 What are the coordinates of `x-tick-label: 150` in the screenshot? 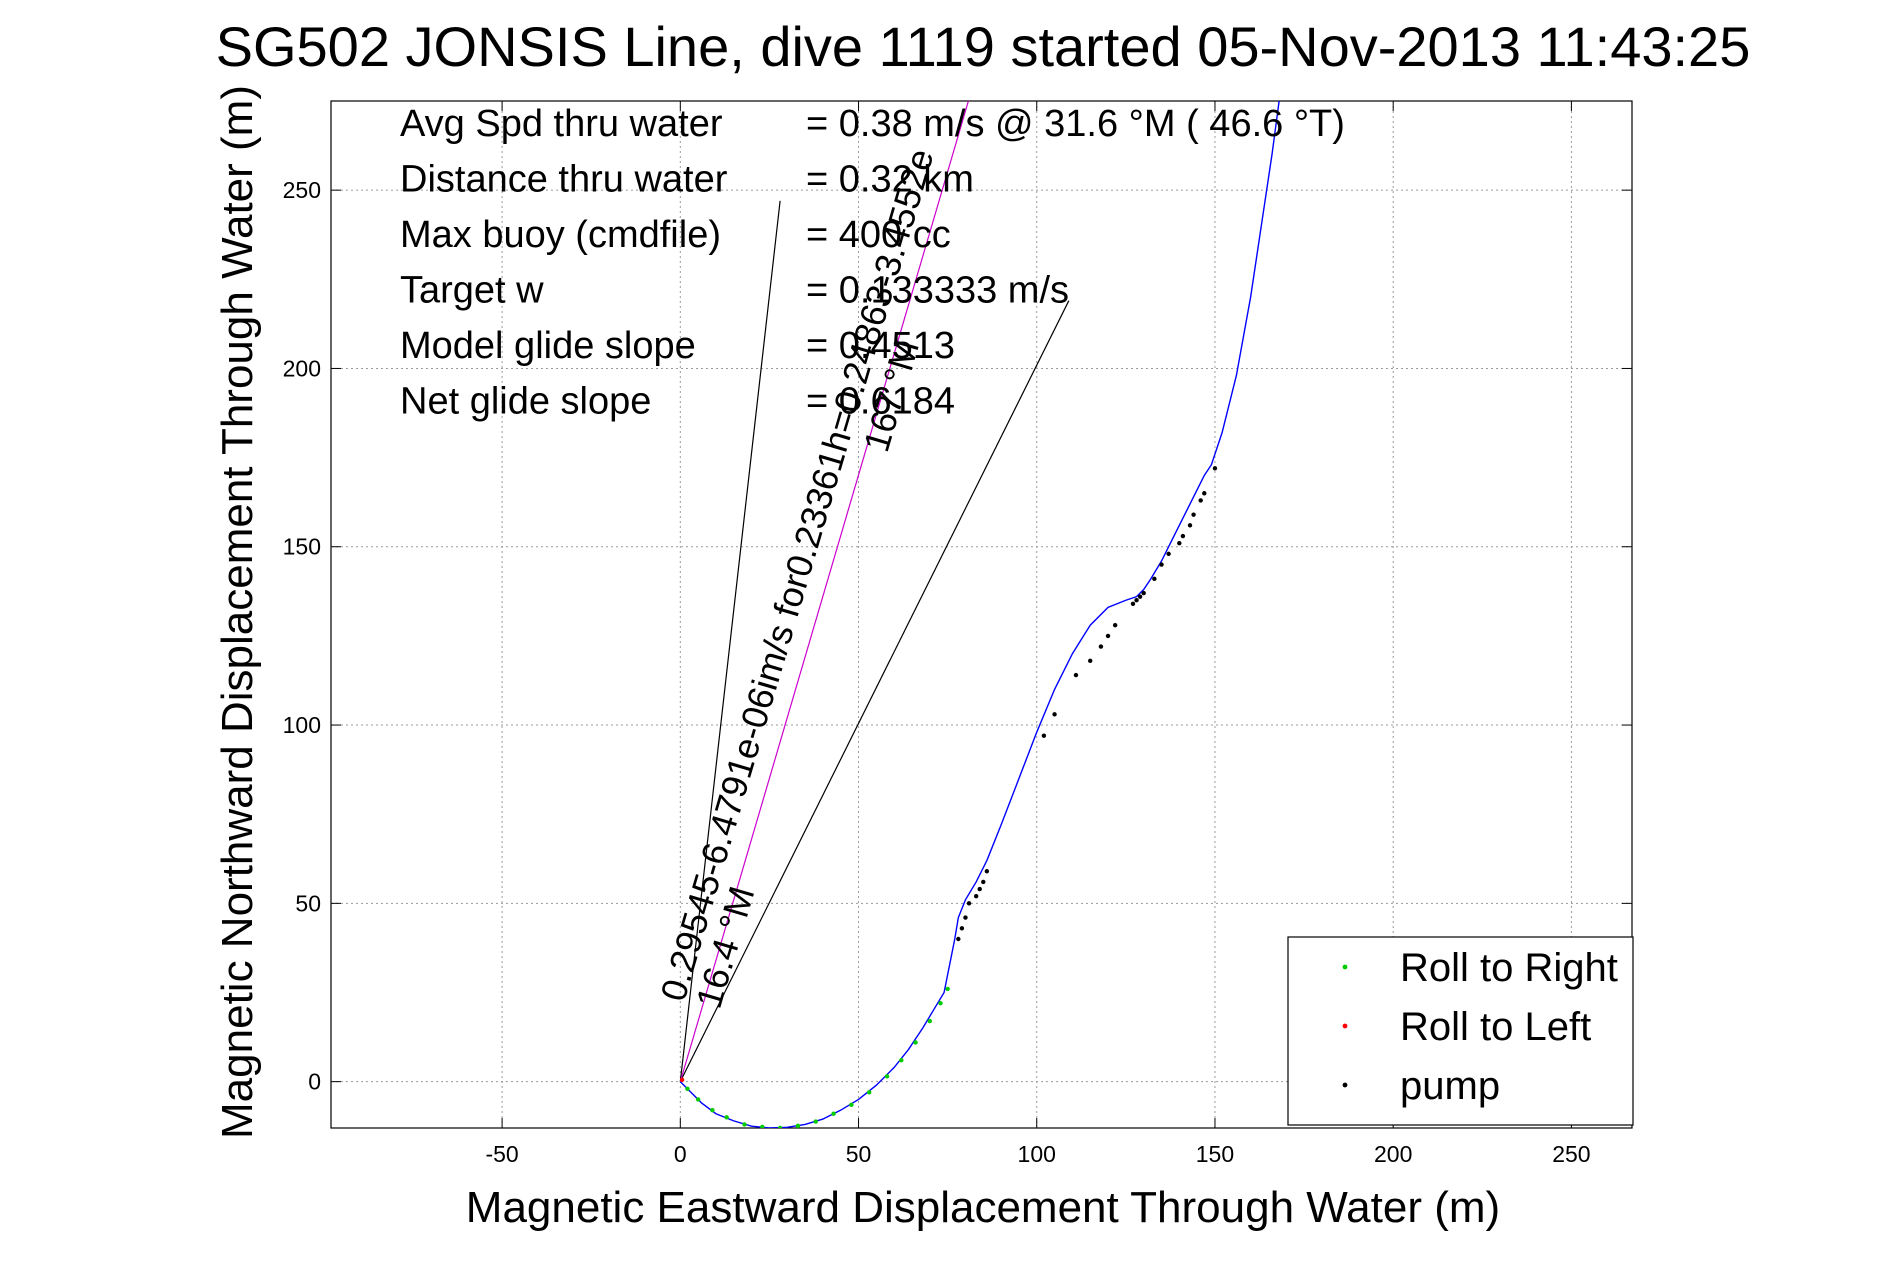 It's located at (1215, 1154).